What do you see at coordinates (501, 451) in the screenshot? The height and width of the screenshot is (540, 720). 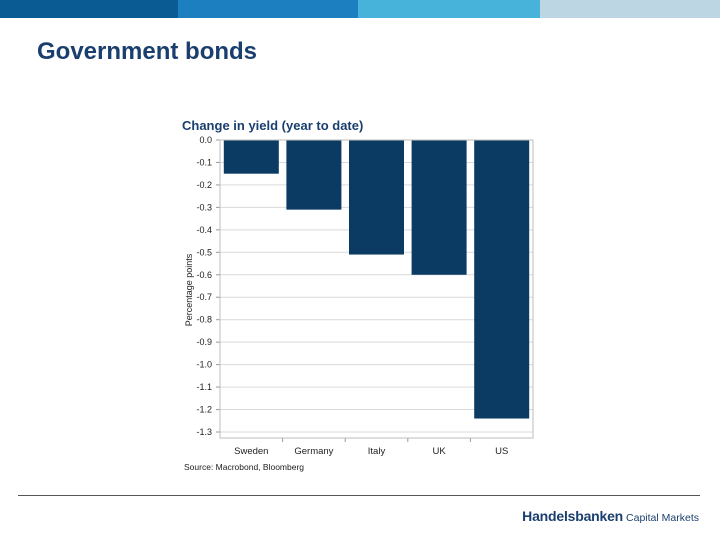 I see `x-tick-label: US` at bounding box center [501, 451].